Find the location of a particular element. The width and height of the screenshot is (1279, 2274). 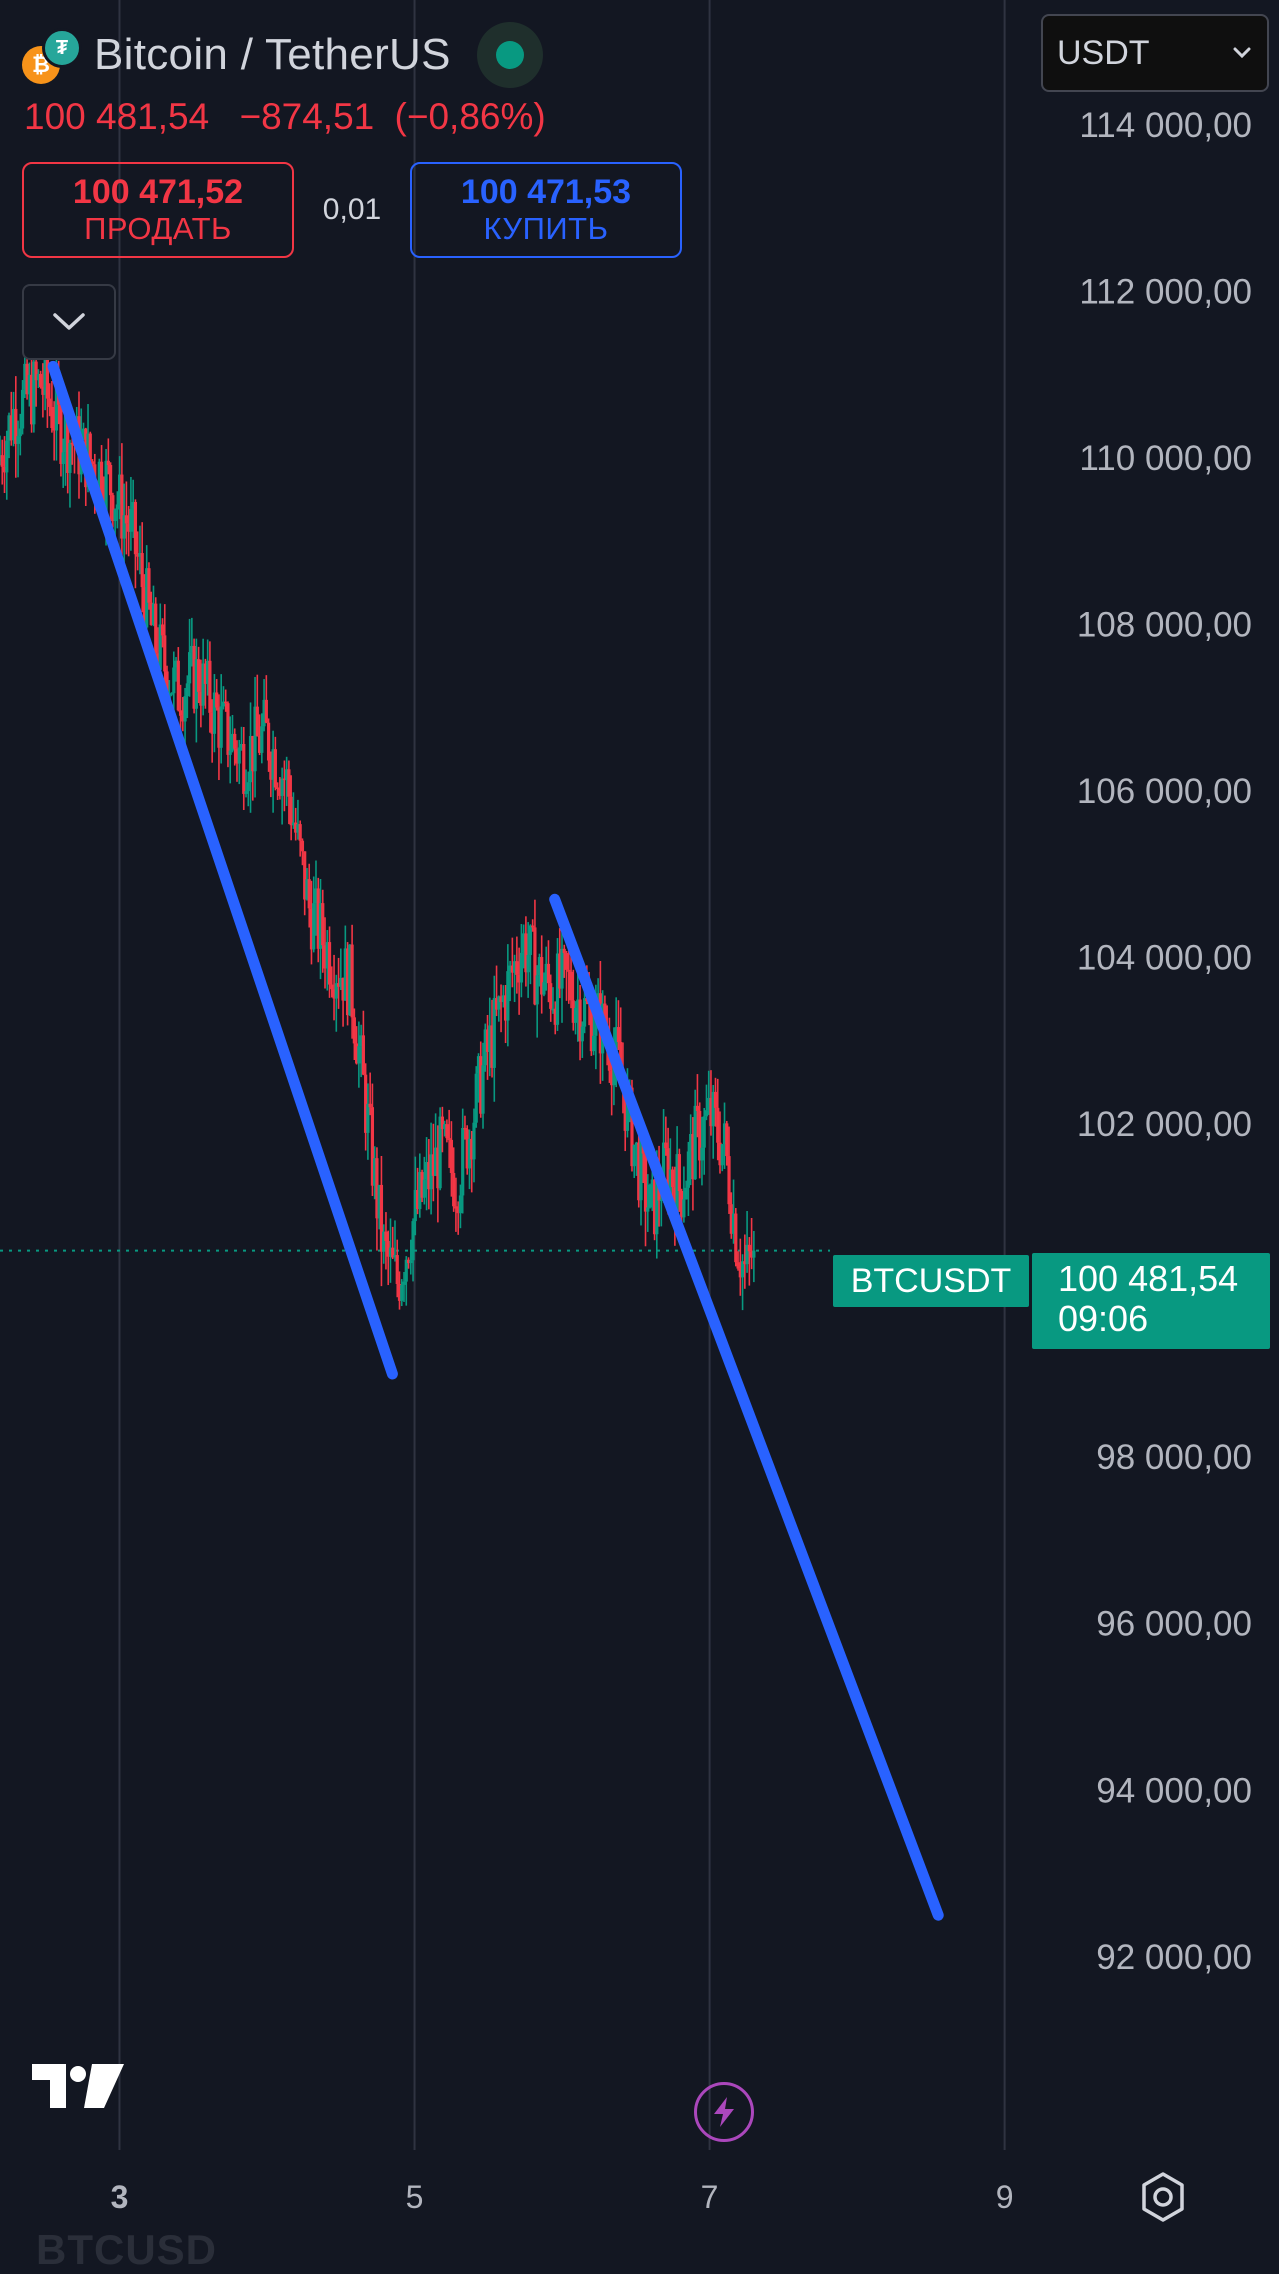

chevron-down-icon is located at coordinates (1242, 53).